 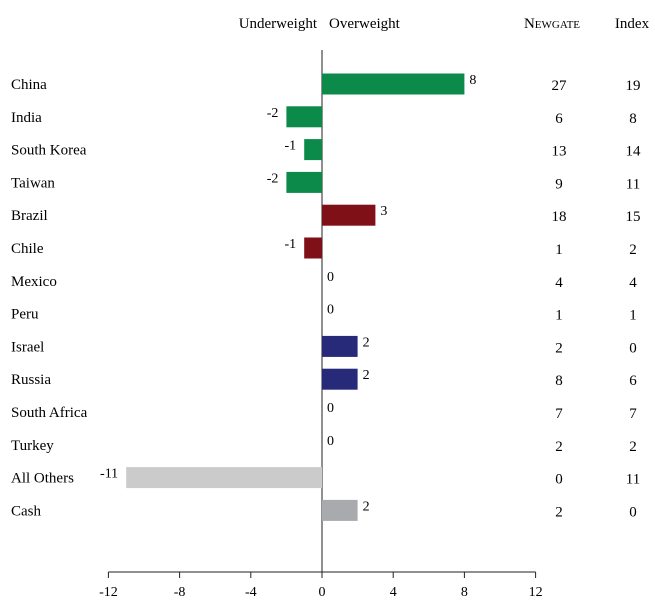 What do you see at coordinates (49, 151) in the screenshot?
I see `category-label: South Korea` at bounding box center [49, 151].